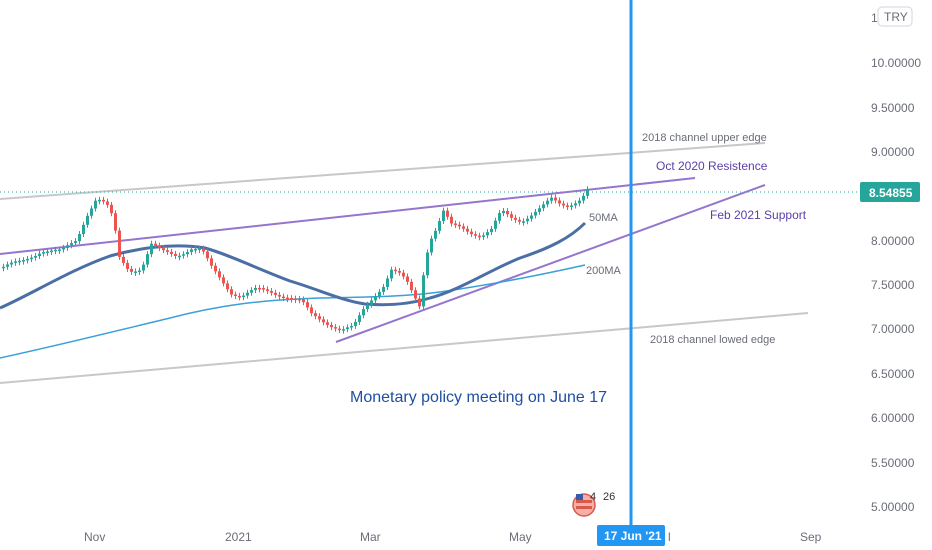  What do you see at coordinates (893, 329) in the screenshot?
I see `y-tick-label: 7.00000` at bounding box center [893, 329].